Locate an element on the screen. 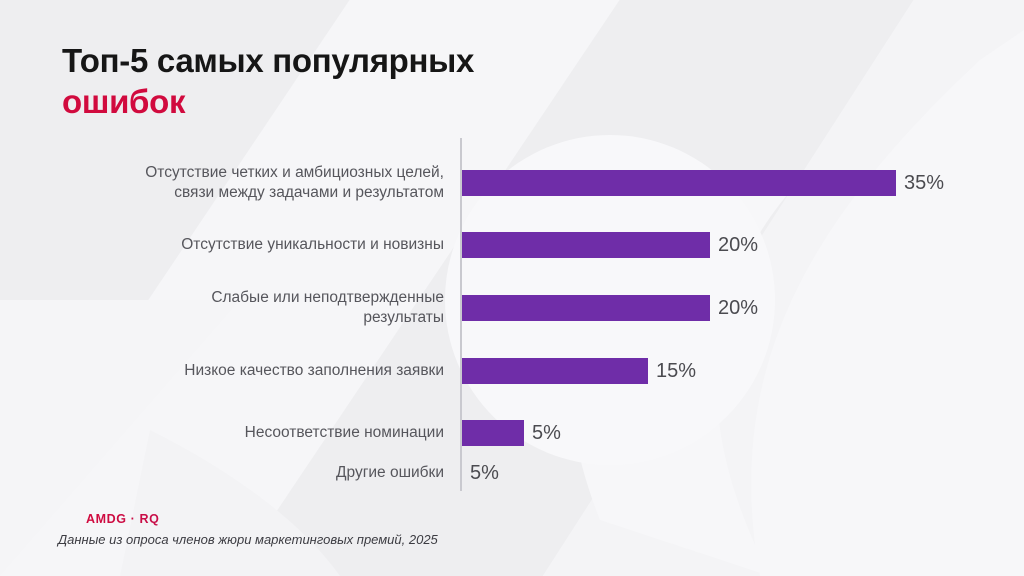  chart-row: Несоответствие номинации 5% is located at coordinates (512, 433).